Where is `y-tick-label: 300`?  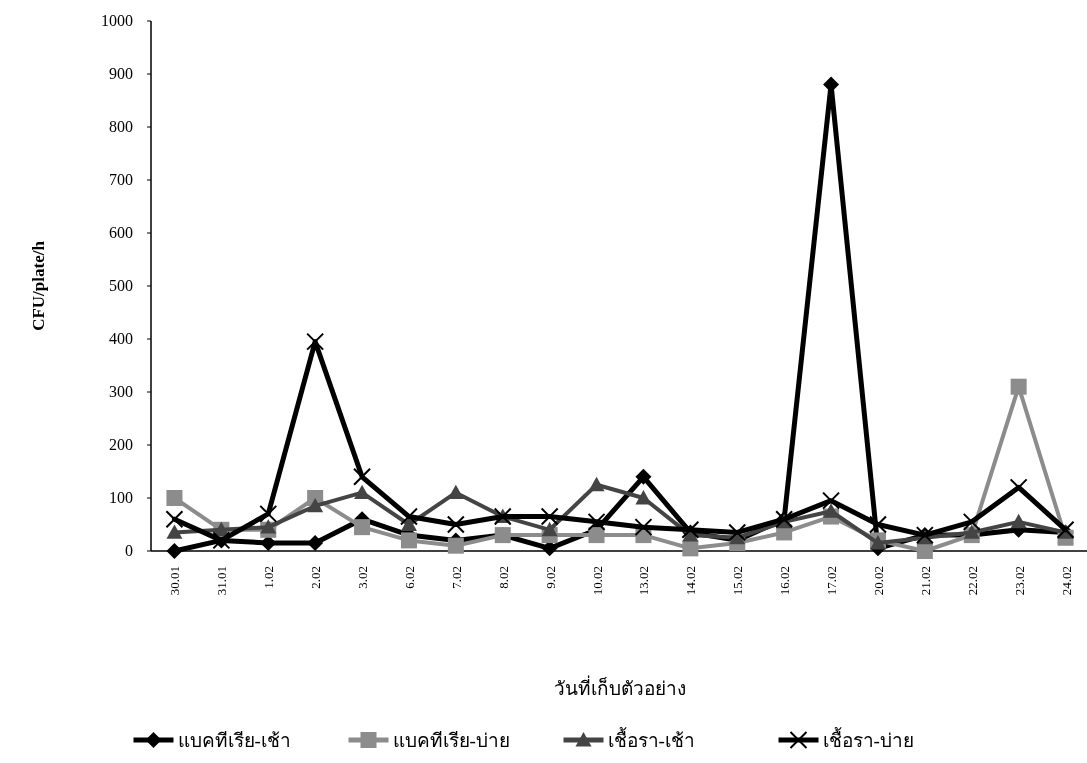
y-tick-label: 300 is located at coordinates (121, 391).